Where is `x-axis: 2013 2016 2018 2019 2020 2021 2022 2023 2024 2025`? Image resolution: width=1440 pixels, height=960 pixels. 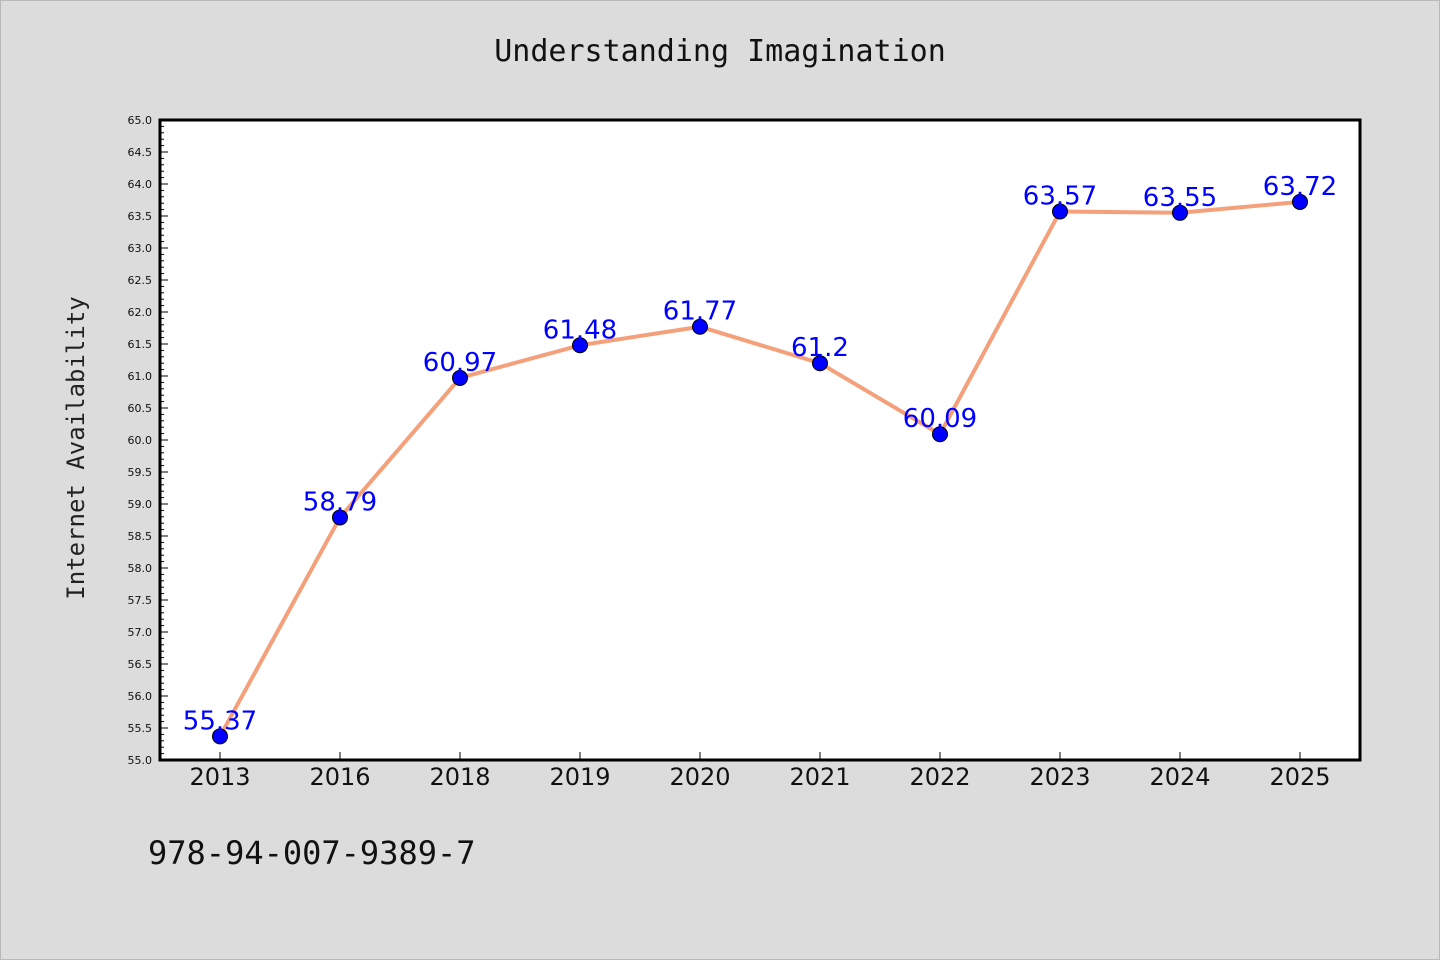 x-axis: 2013 2016 2018 2019 2020 2021 2022 2023 2024 2025 is located at coordinates (760, 771).